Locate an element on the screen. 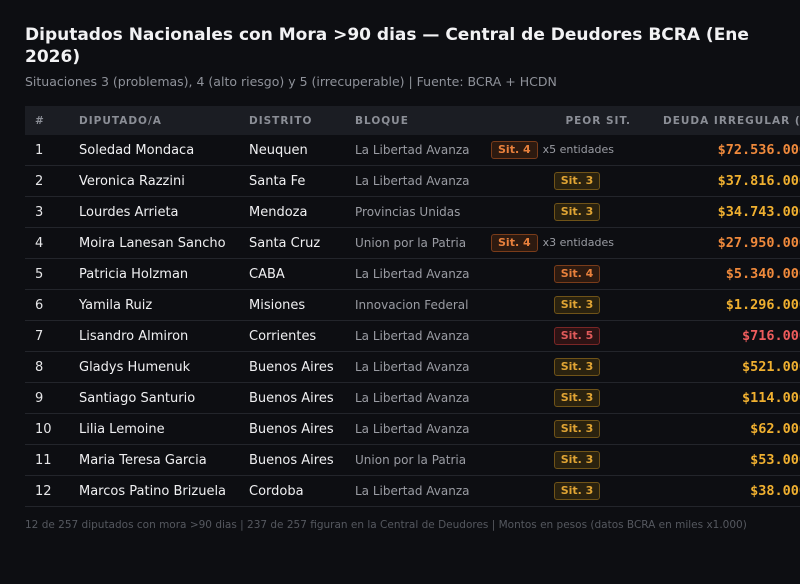 The image size is (800, 584). entities-count: x3 entidades is located at coordinates (578, 242).